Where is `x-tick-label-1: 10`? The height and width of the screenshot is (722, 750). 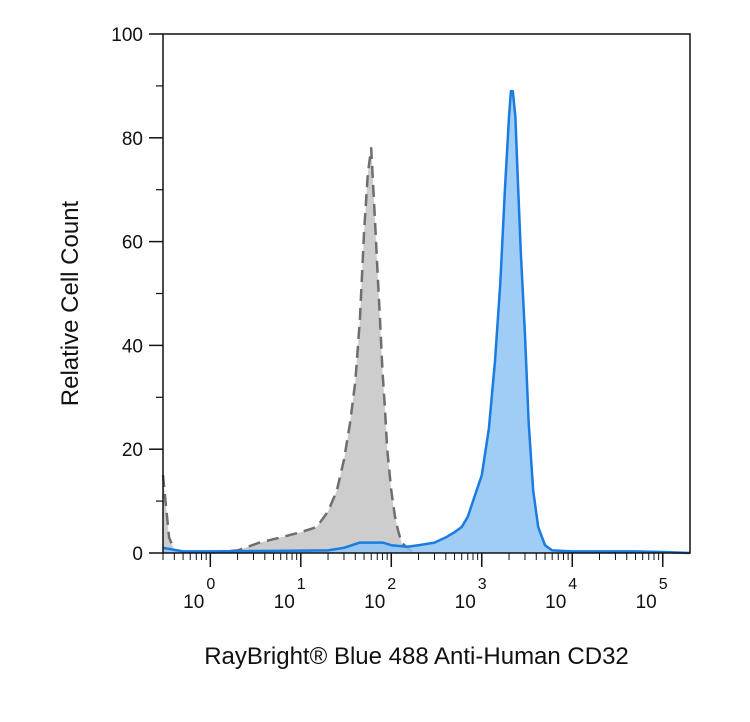 x-tick-label-1: 10 is located at coordinates (284, 602).